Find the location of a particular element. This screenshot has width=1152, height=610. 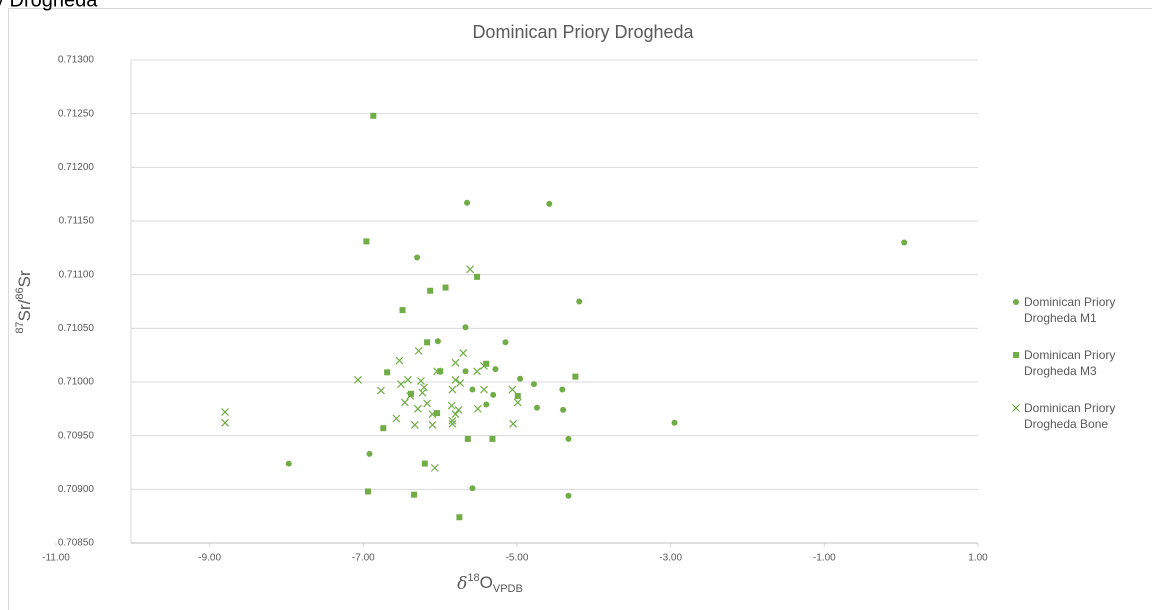

x-tick-label: -1.00 is located at coordinates (824, 558).